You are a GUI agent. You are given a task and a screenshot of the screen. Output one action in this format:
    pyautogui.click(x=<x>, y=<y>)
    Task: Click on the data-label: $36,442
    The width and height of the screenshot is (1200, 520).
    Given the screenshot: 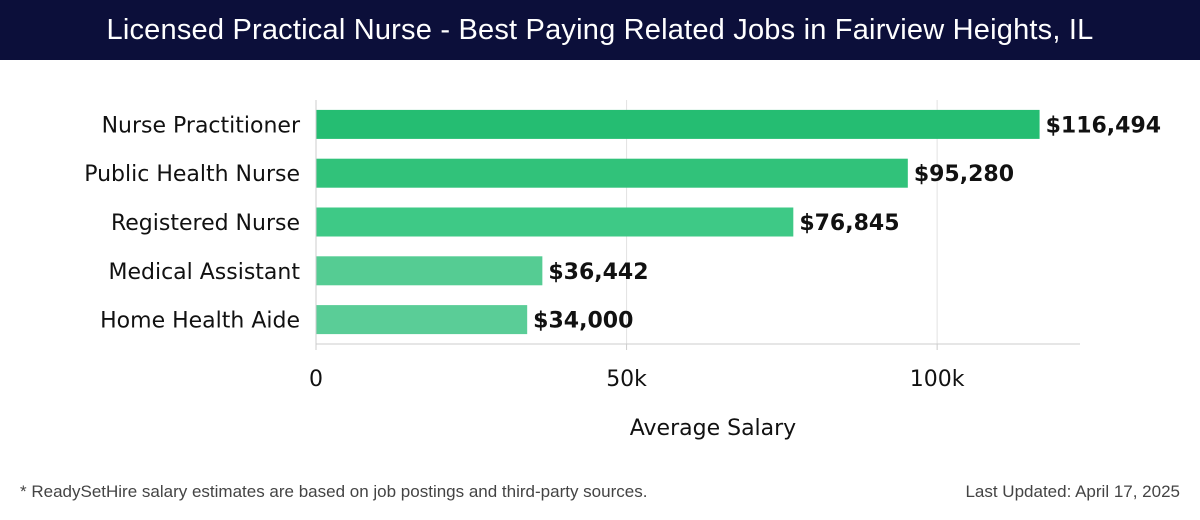 What is the action you would take?
    pyautogui.click(x=598, y=272)
    